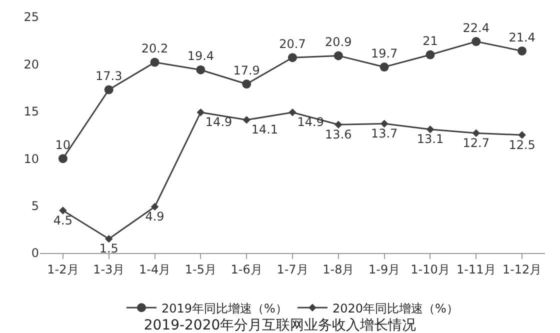  I want to click on x-tick-label: 1-5月, so click(200, 269).